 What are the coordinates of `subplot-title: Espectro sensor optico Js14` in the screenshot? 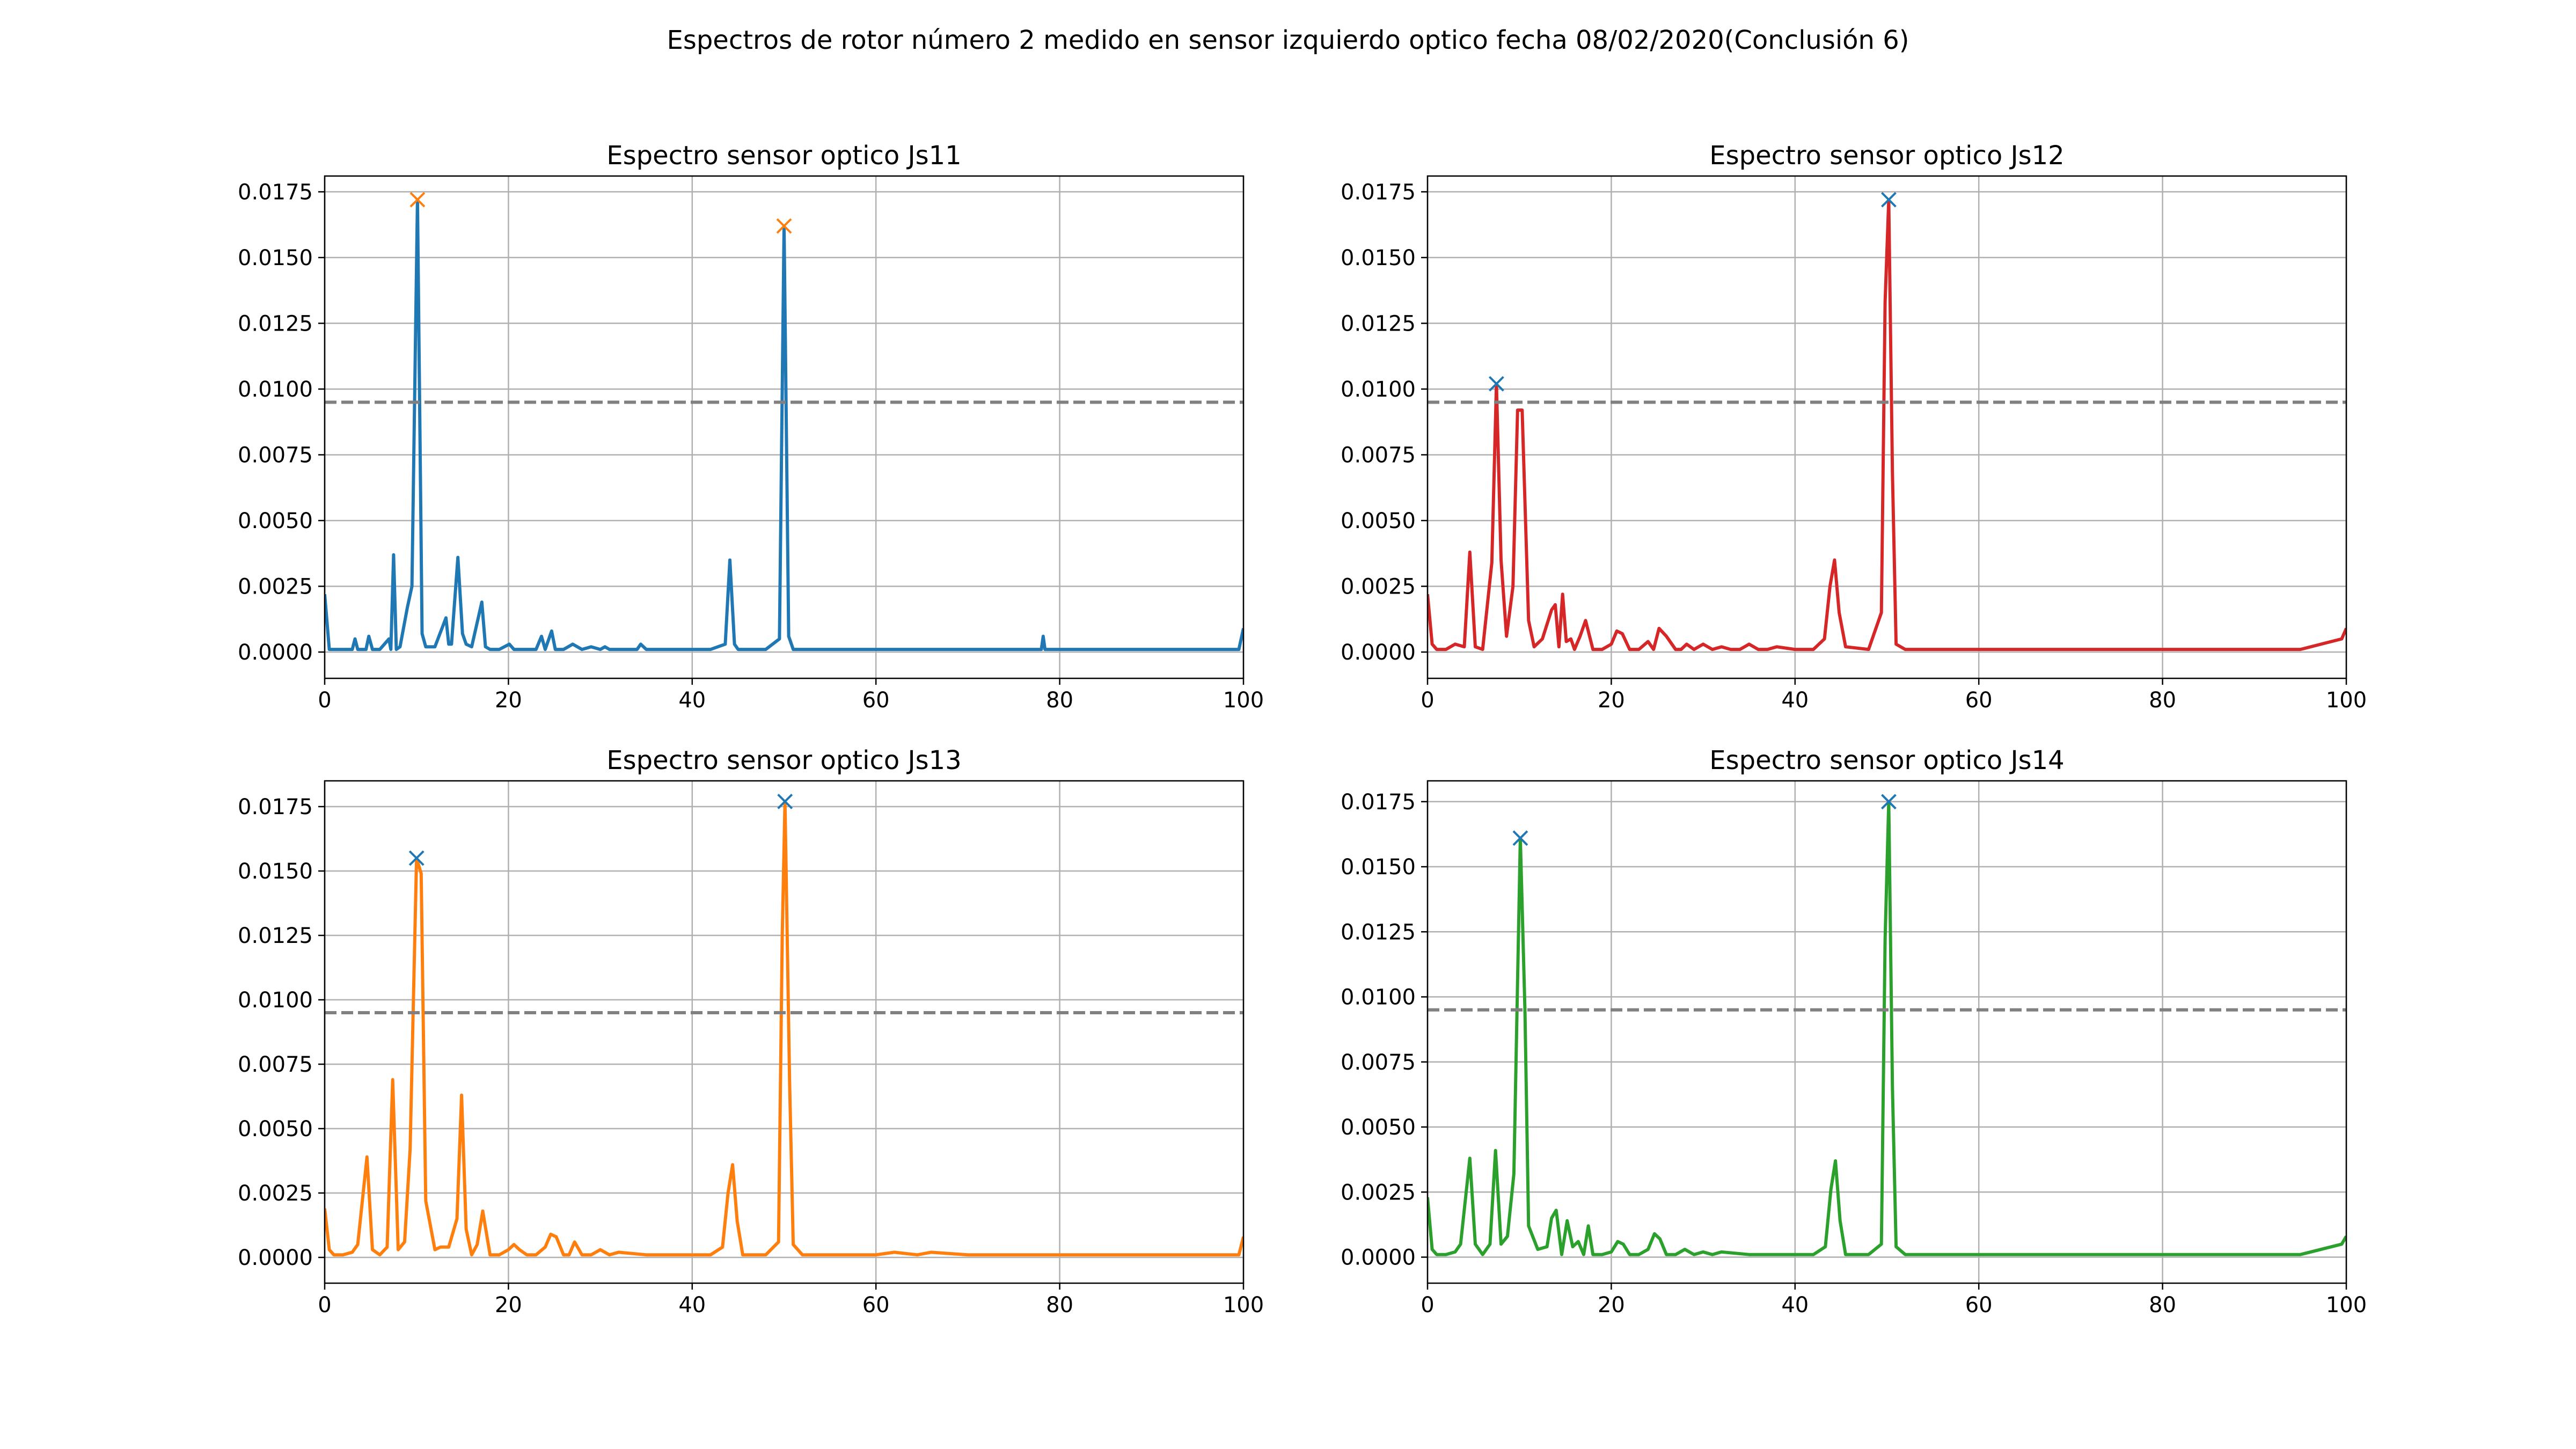 It's located at (1886, 760).